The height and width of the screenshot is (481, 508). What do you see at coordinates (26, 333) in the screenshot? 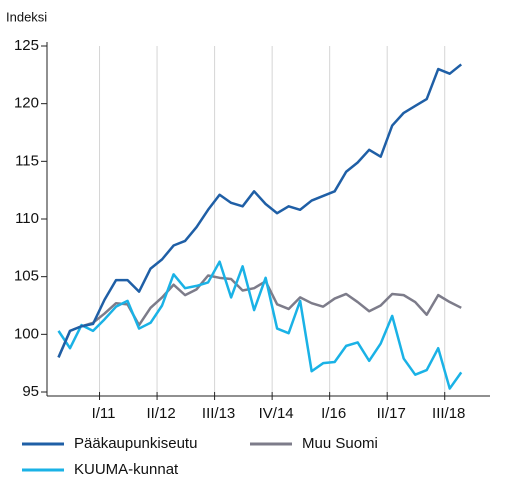
I see `y-tick-label: 100` at bounding box center [26, 333].